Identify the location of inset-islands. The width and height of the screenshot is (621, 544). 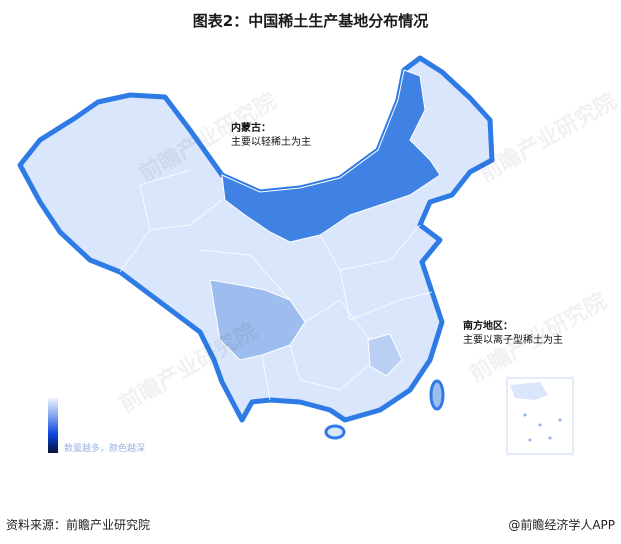
(542, 427).